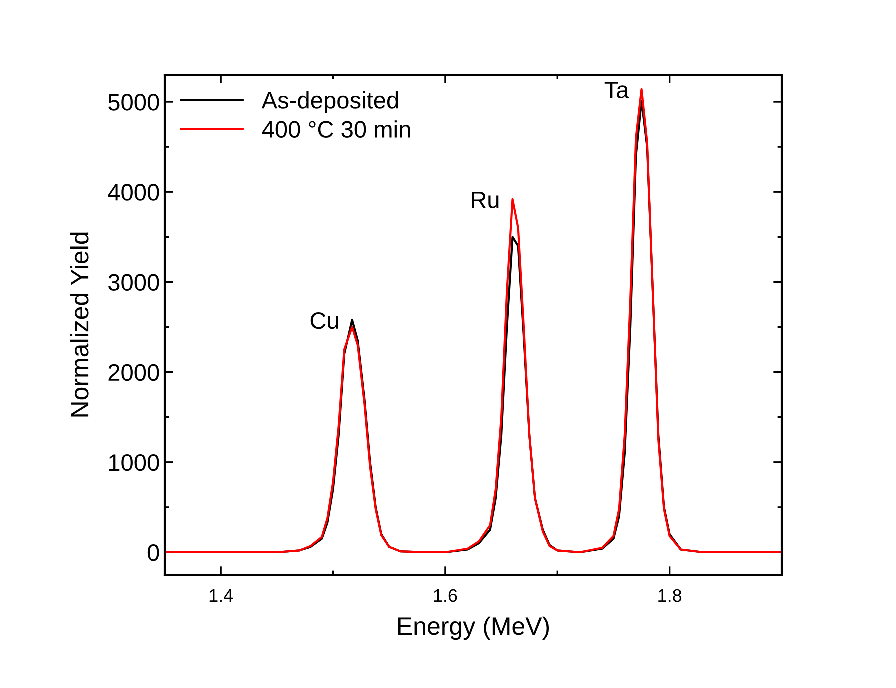 This screenshot has height=688, width=896. What do you see at coordinates (324, 321) in the screenshot?
I see `annotation: Cu` at bounding box center [324, 321].